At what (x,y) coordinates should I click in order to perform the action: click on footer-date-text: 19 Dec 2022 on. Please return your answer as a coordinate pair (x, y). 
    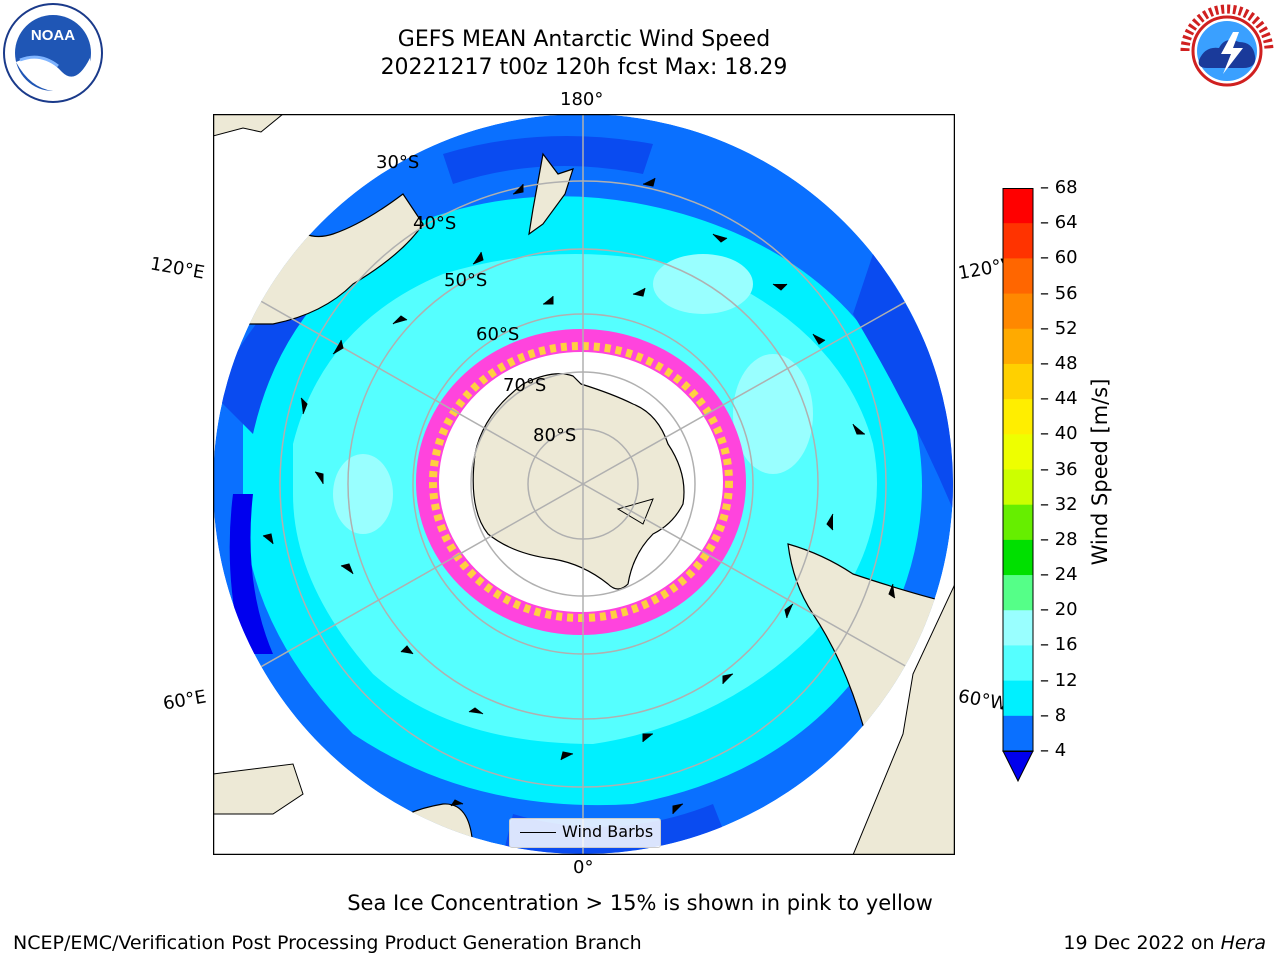
    Looking at the image, I should click on (1139, 943).